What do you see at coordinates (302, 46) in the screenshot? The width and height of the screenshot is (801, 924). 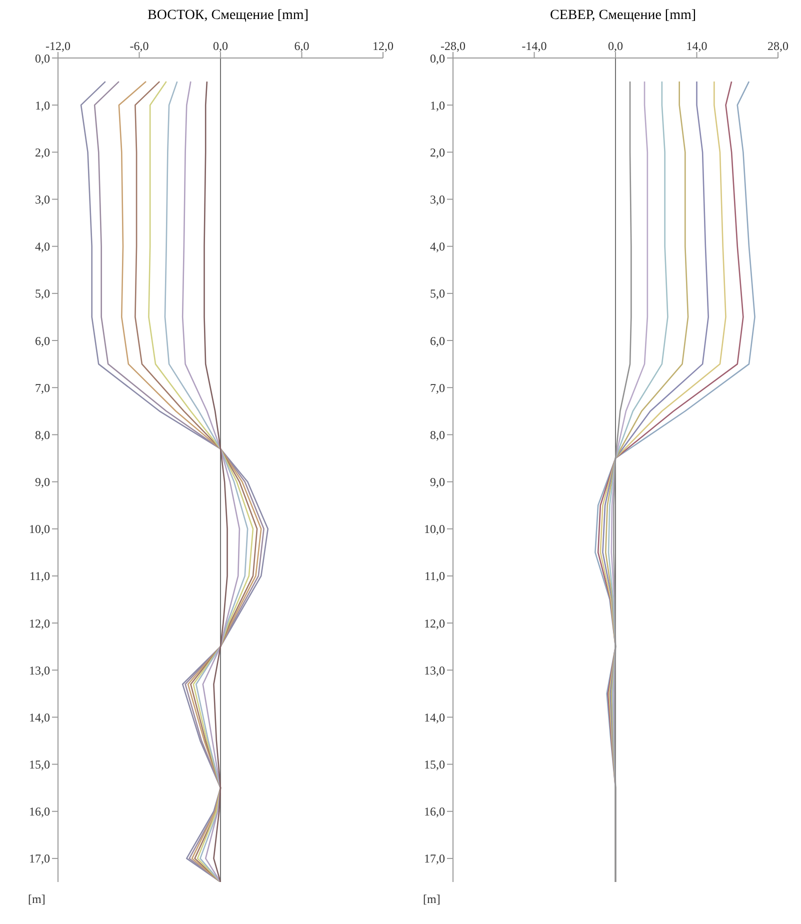 I see `x-tick-label: 6,0` at bounding box center [302, 46].